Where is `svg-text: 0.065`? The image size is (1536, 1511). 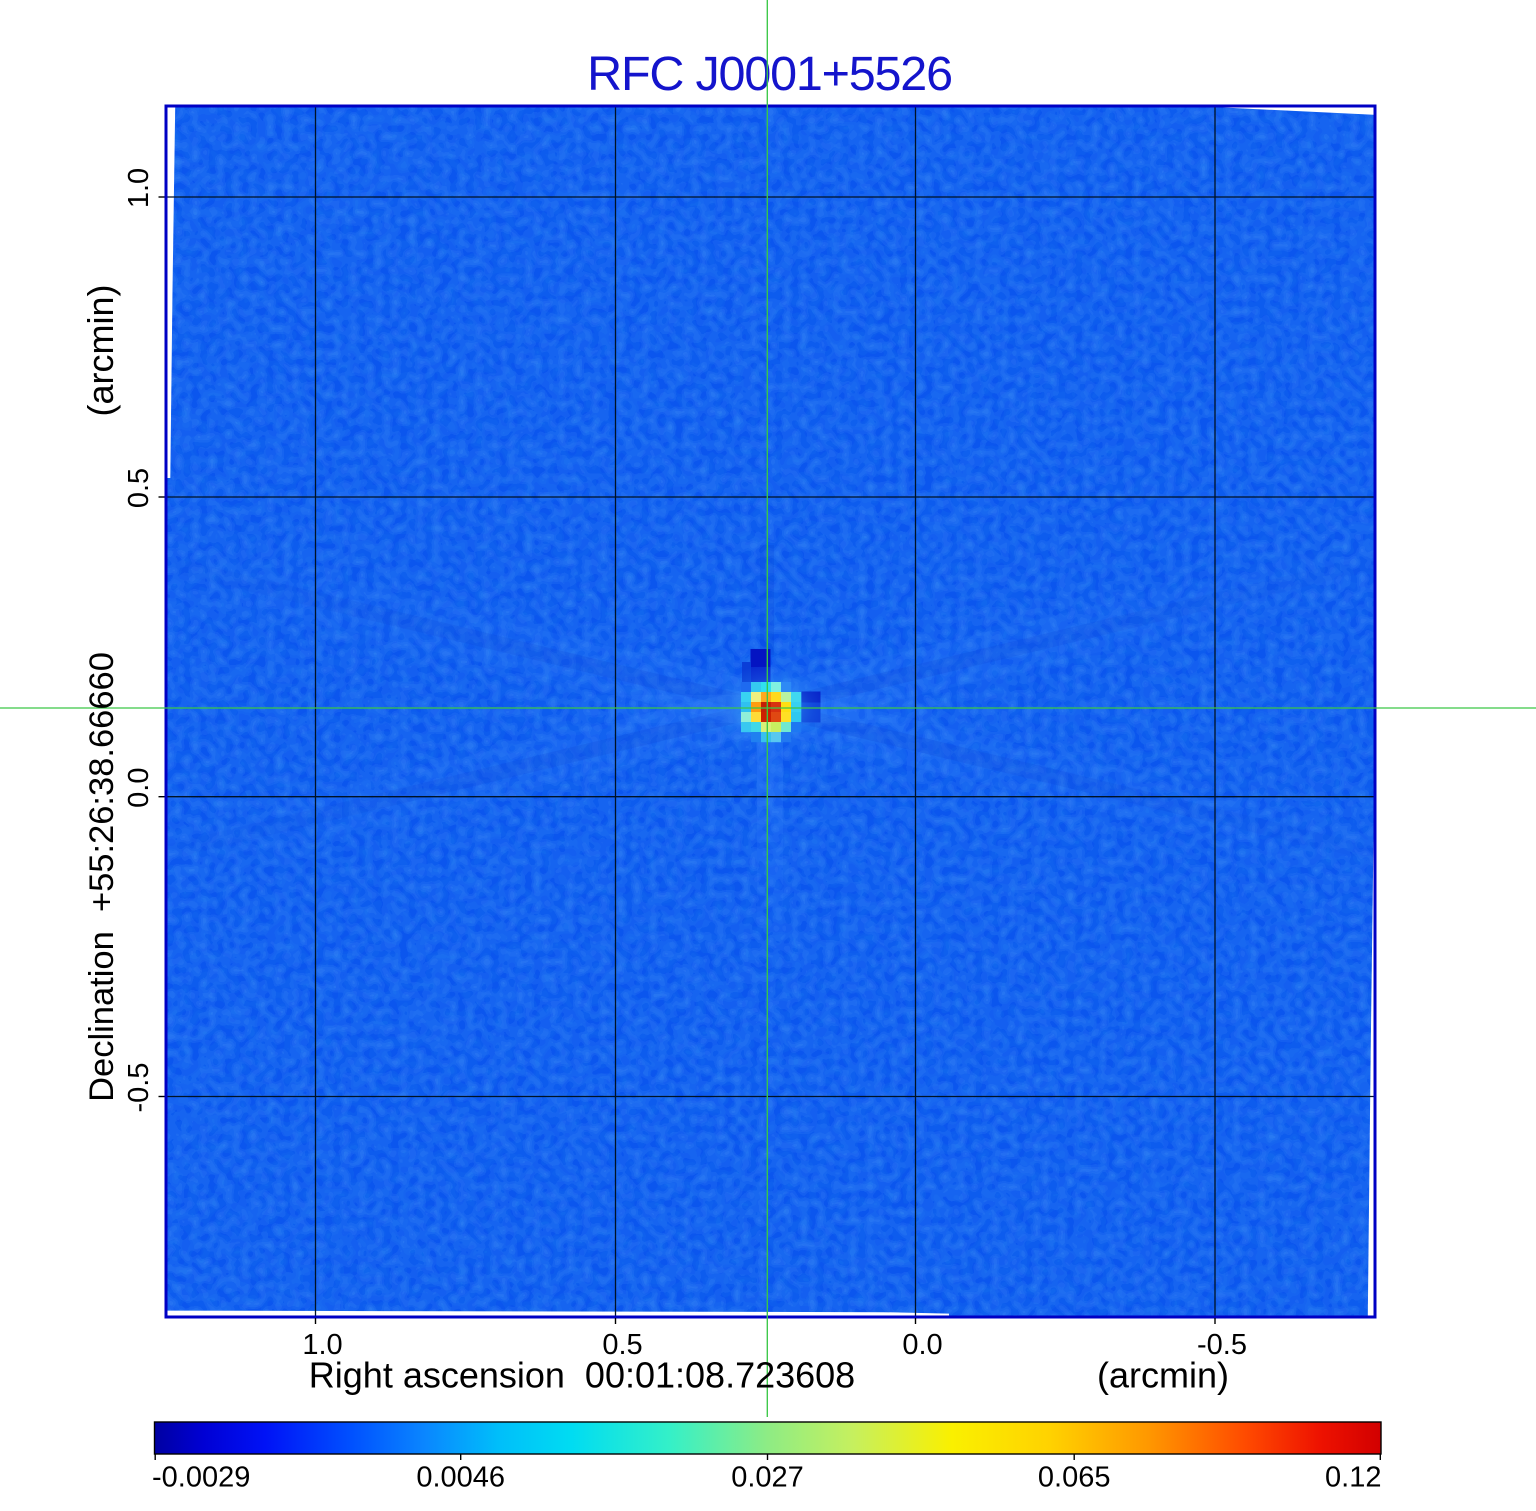 svg-text: 0.065 is located at coordinates (1074, 1478).